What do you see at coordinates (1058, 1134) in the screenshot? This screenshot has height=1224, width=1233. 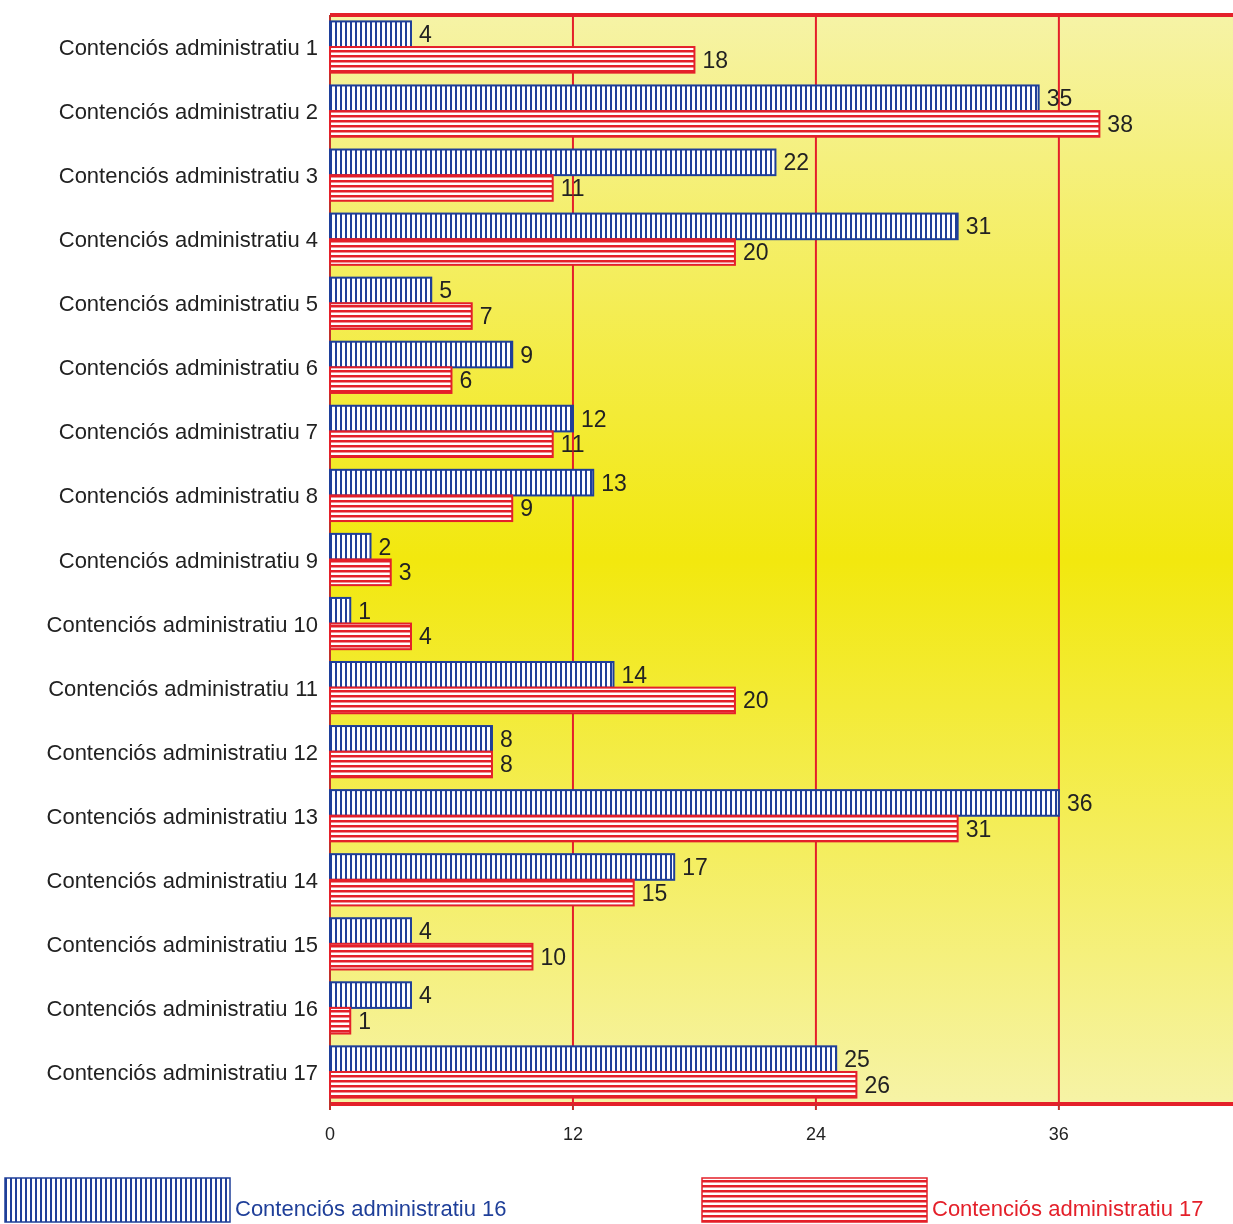 I see `x-tick-label: 36` at bounding box center [1058, 1134].